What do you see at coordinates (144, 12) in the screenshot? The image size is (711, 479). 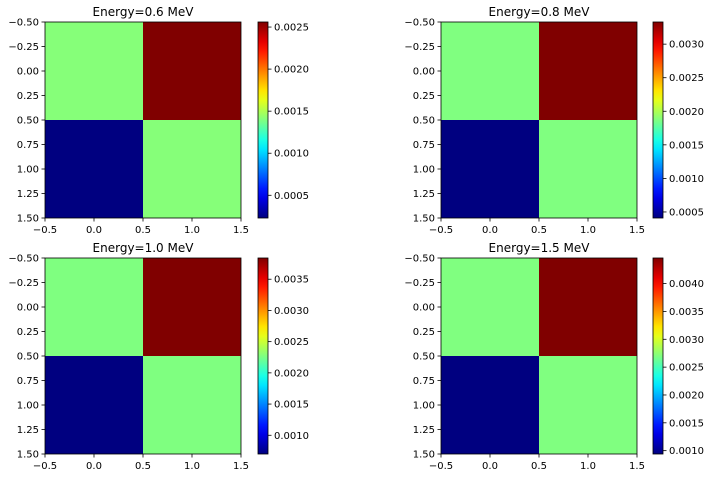 I see `panel-title: Energy=0.6 MeV` at bounding box center [144, 12].